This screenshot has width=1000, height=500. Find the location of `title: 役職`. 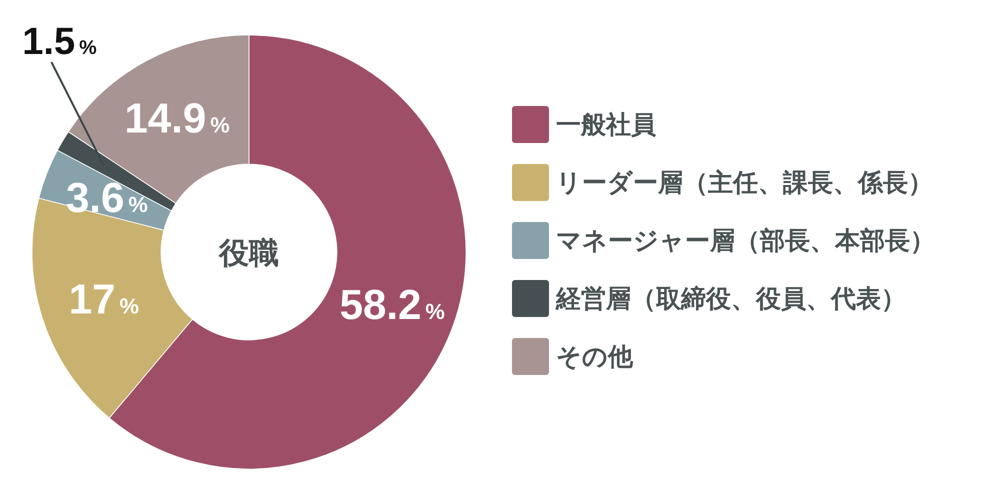

title: 役職 is located at coordinates (249, 253).